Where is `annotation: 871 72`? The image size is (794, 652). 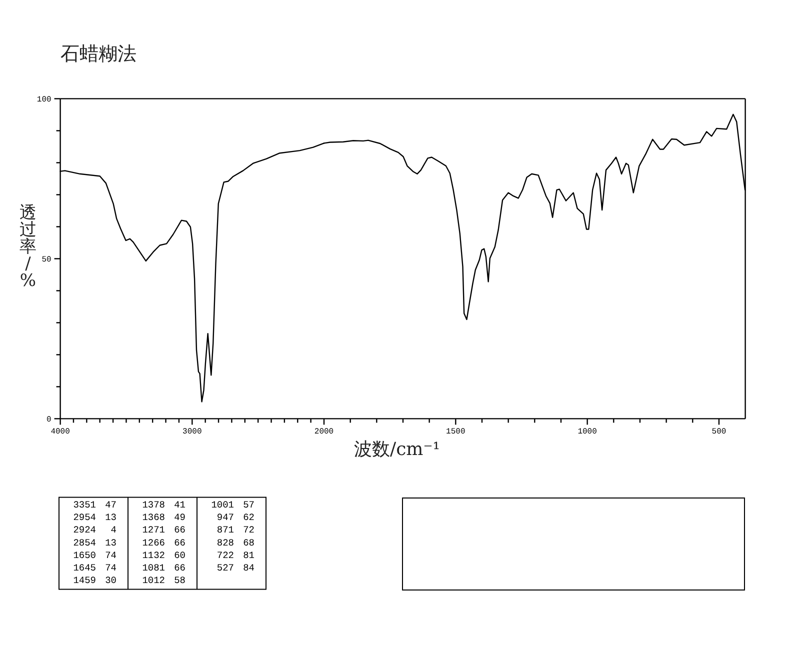 annotation: 871 72 is located at coordinates (235, 530).